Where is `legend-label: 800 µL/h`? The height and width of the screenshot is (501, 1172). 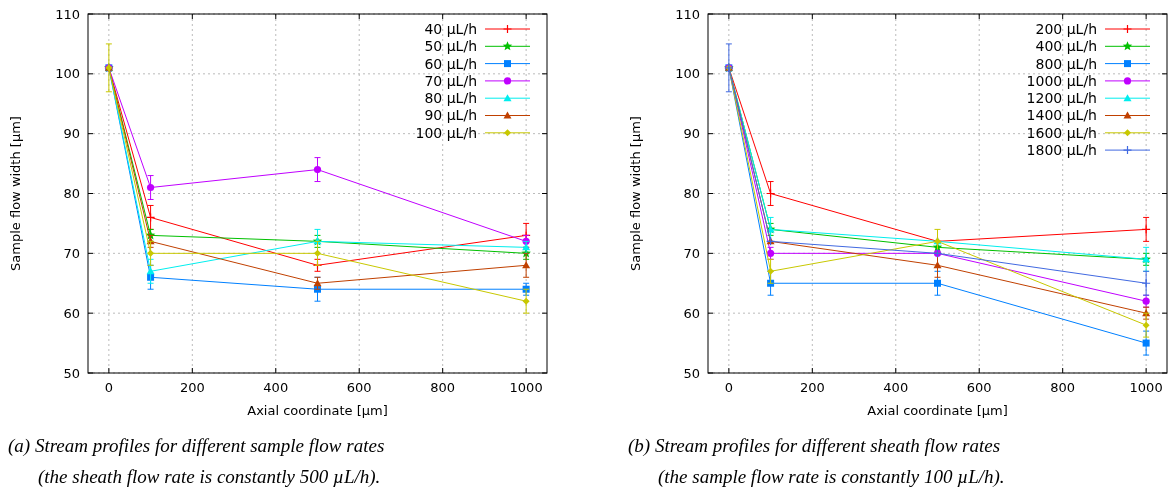 legend-label: 800 µL/h is located at coordinates (1066, 63).